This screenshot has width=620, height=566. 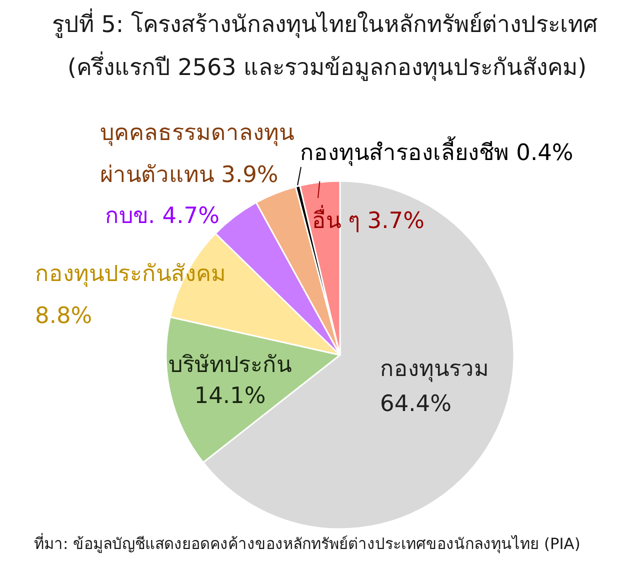 I want to click on slice-label: กองทุนสำรองเลี้ยงชีพ 0.4%, so click(x=437, y=151).